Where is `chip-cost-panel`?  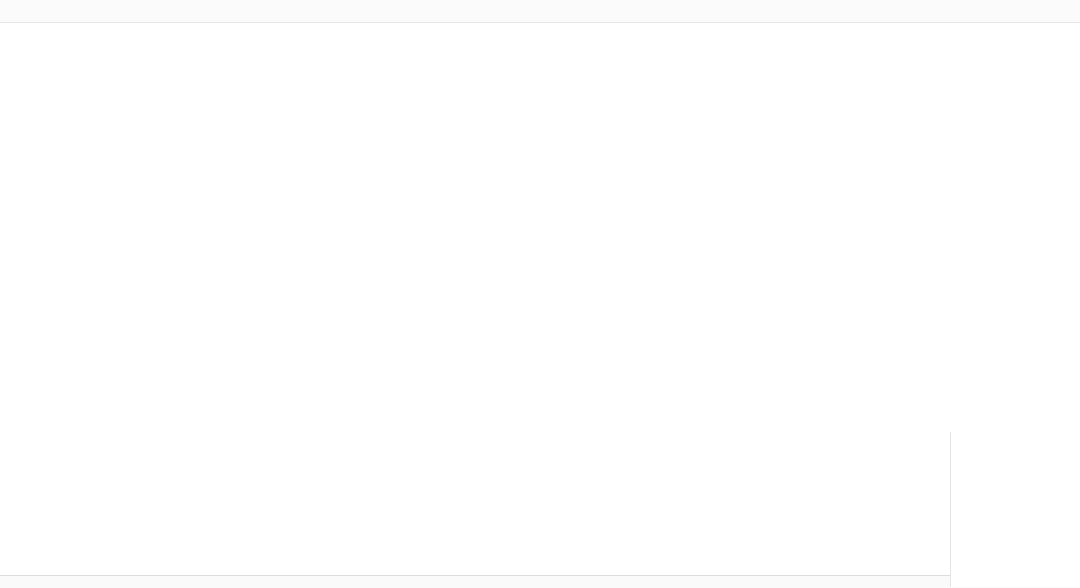 chip-cost-panel is located at coordinates (1015, 509).